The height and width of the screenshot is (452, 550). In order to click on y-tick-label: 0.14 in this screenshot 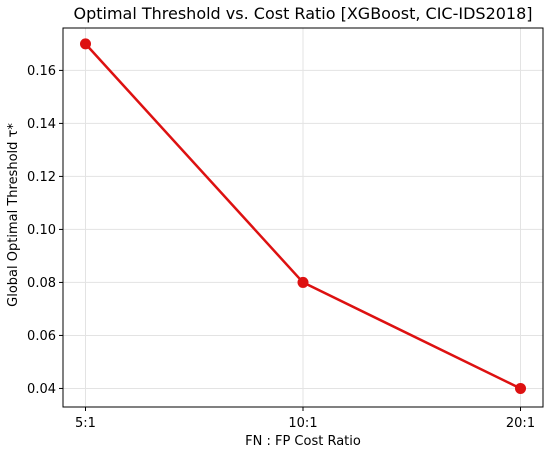, I will do `click(41, 124)`.